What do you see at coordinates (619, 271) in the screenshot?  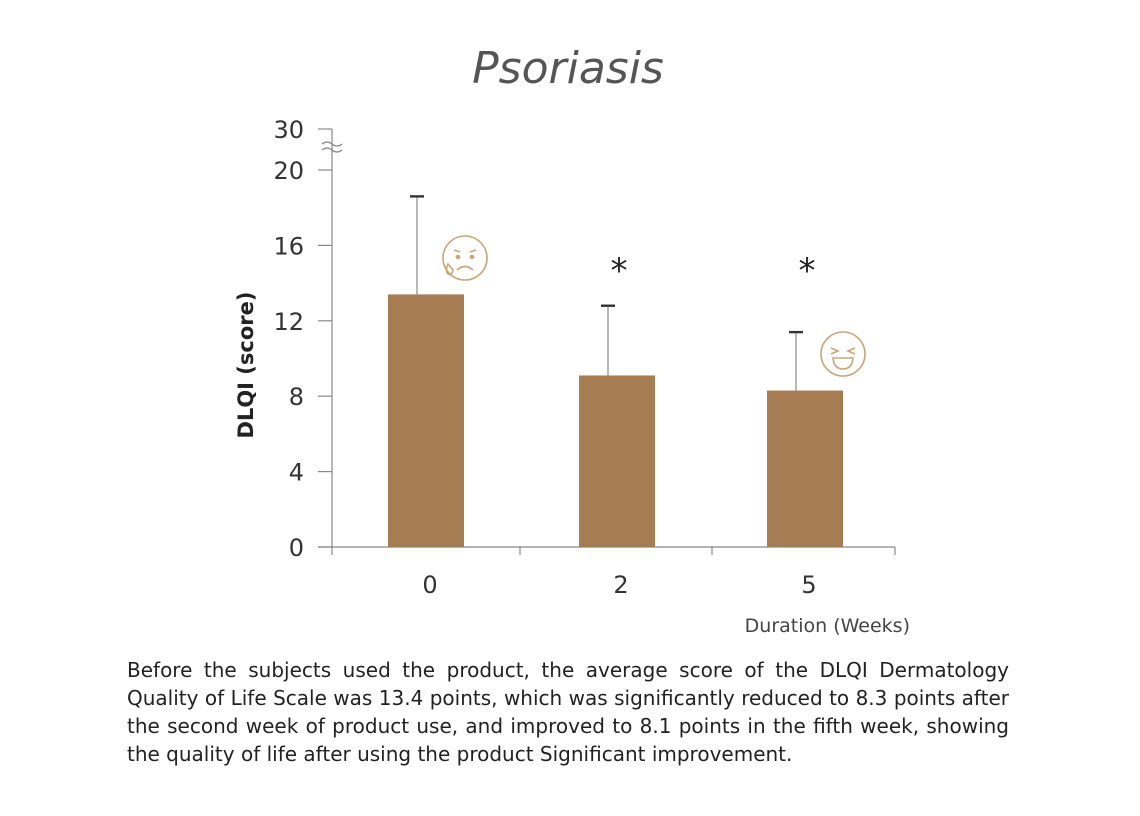 I see `significance-marker-week-2: *` at bounding box center [619, 271].